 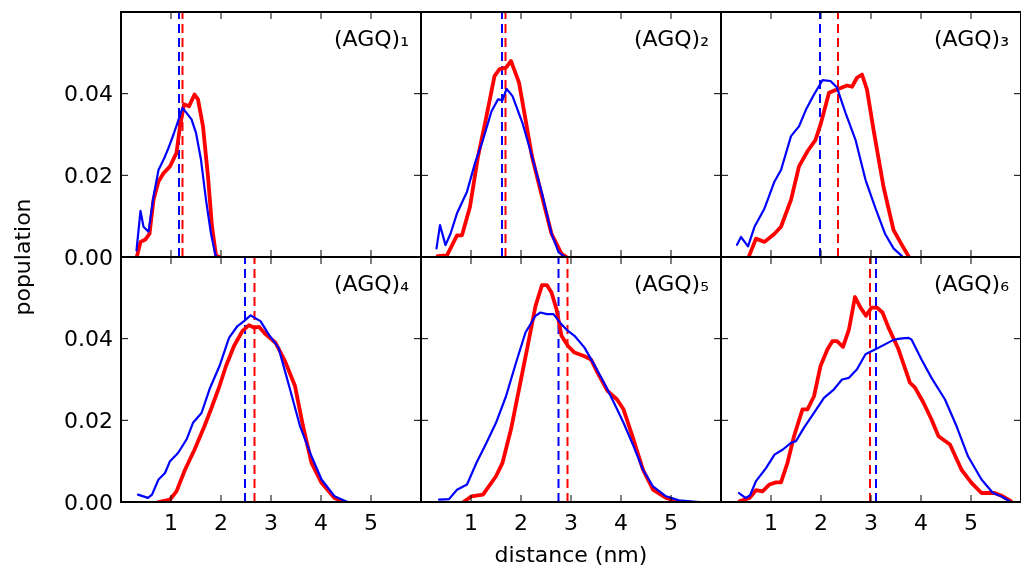 What do you see at coordinates (971, 38) in the screenshot?
I see `text: (AGQ)₃` at bounding box center [971, 38].